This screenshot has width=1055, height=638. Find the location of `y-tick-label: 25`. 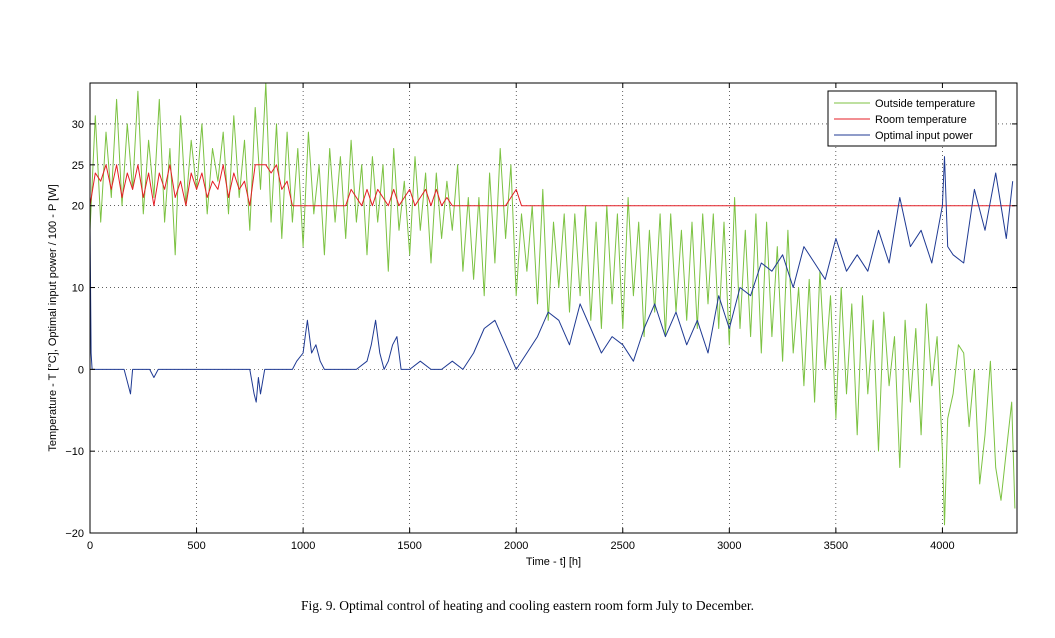

y-tick-label: 25 is located at coordinates (78, 166).